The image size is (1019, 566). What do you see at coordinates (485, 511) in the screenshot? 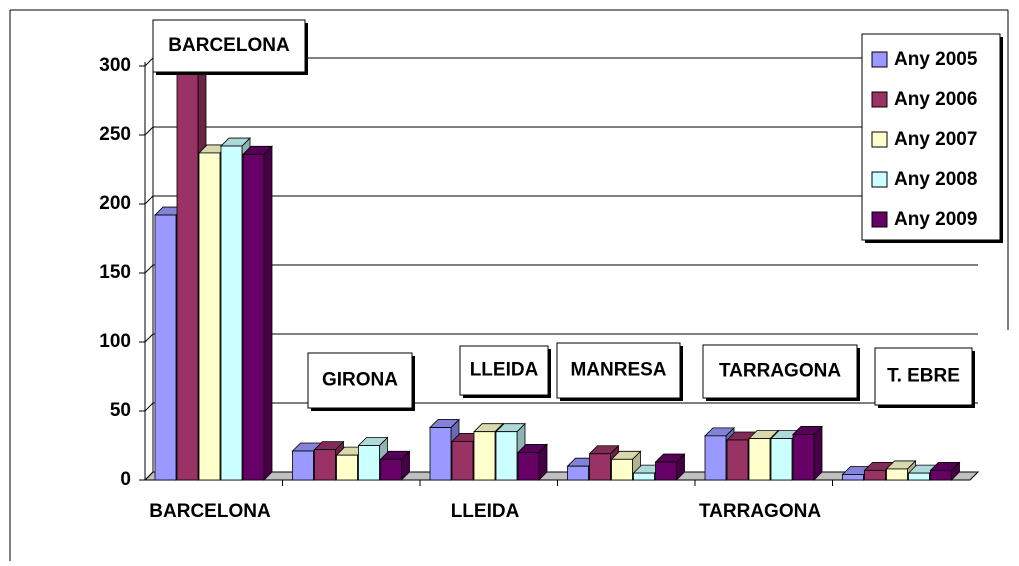
I see `x-tick-label: LLEIDA` at bounding box center [485, 511].